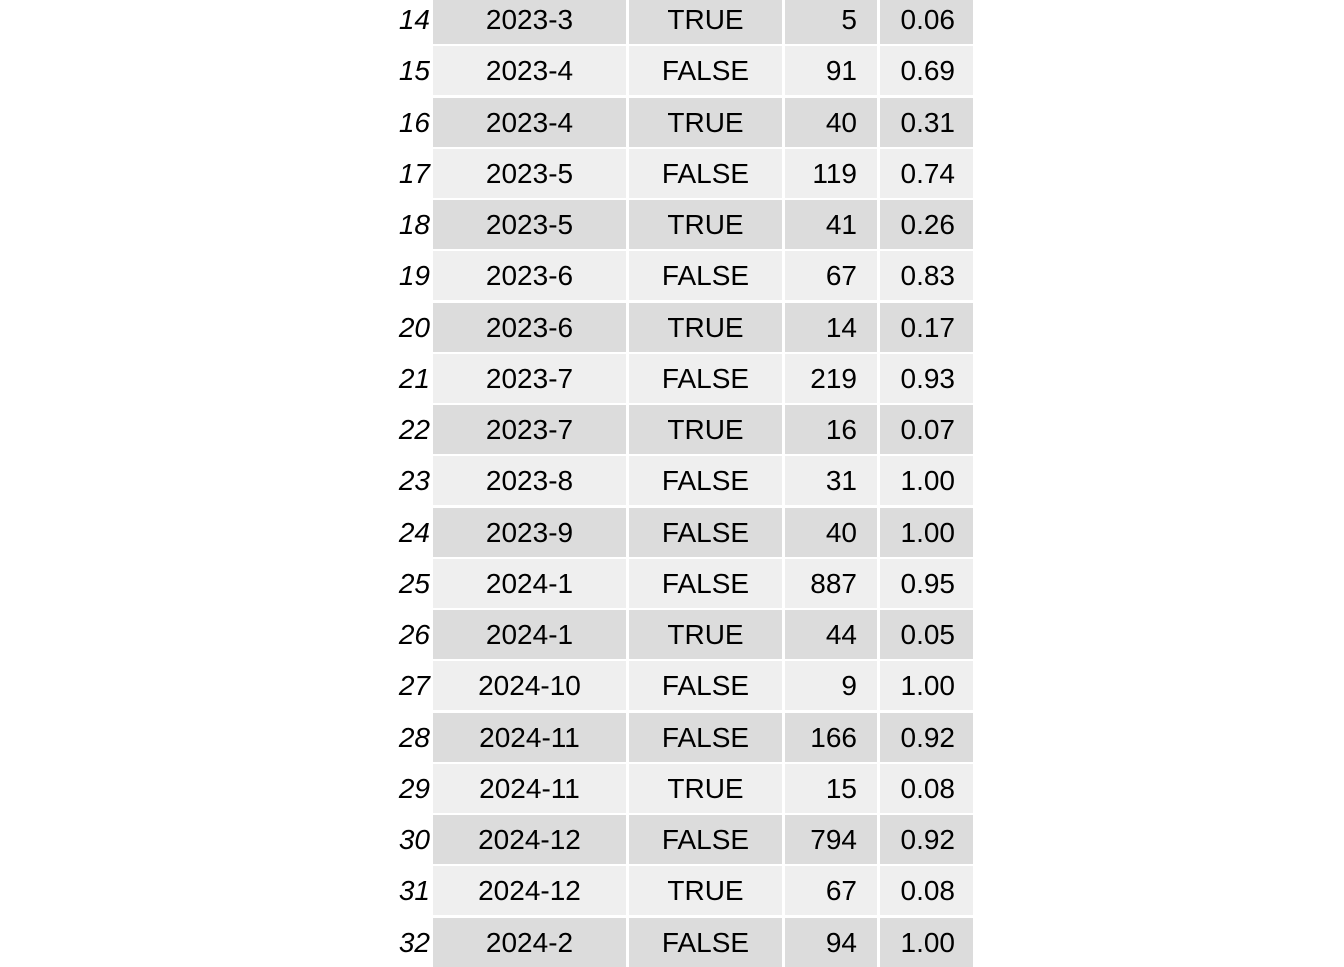 The height and width of the screenshot is (967, 1344). I want to click on count-cell: 5, so click(831, 22).